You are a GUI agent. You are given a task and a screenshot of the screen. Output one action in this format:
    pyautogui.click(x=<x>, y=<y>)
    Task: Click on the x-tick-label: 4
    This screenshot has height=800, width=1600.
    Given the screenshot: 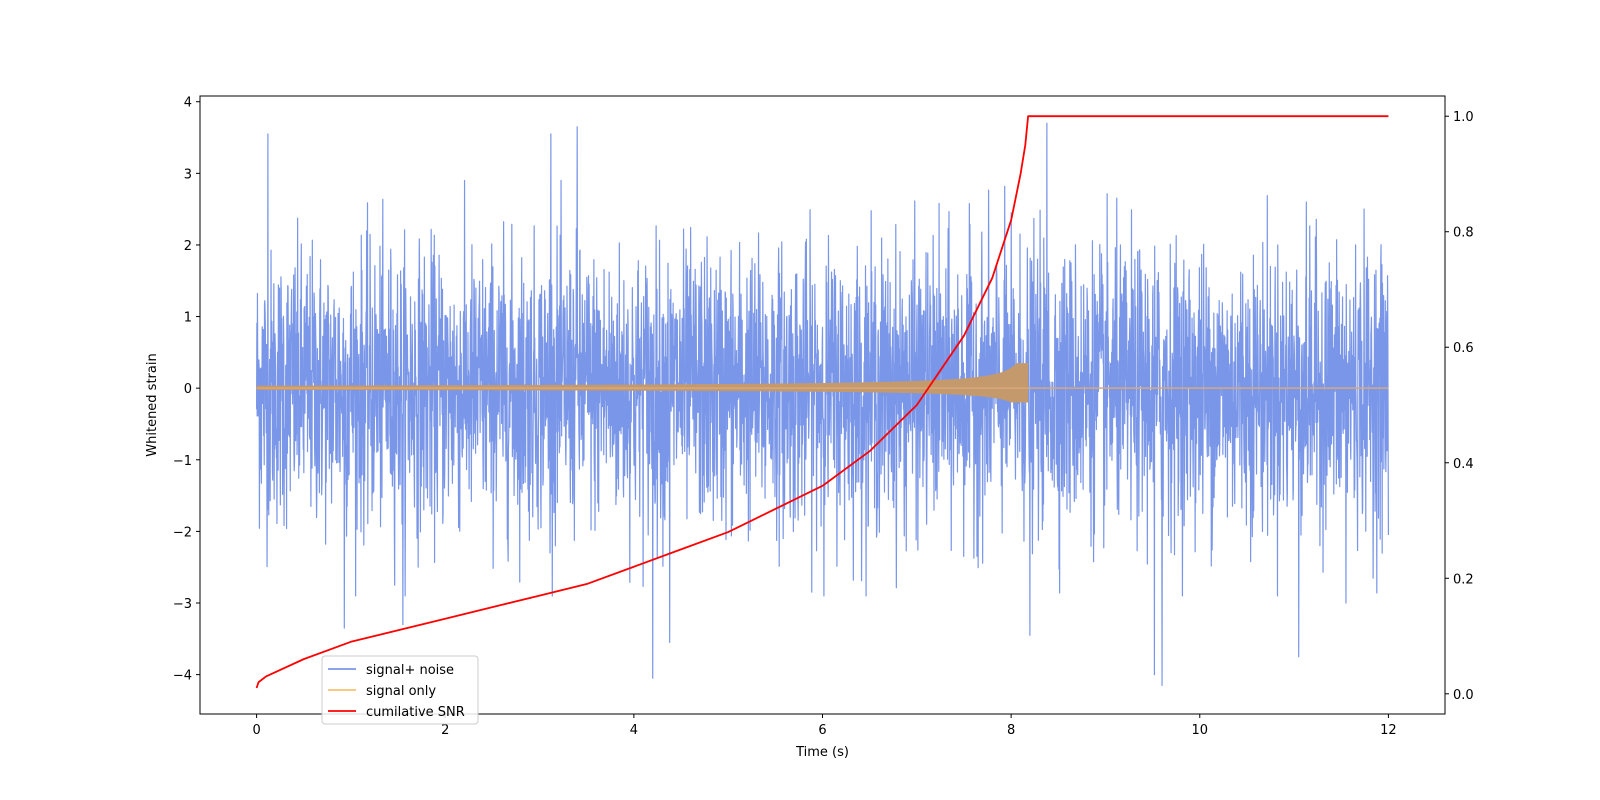 What is the action you would take?
    pyautogui.click(x=634, y=730)
    